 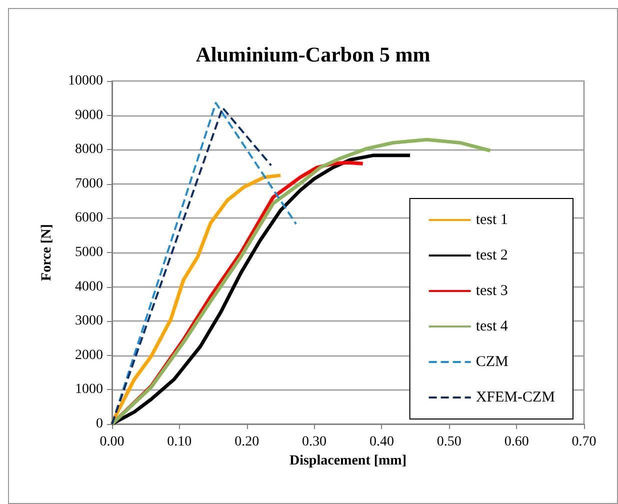 What do you see at coordinates (492, 256) in the screenshot?
I see `legend-label: test 2` at bounding box center [492, 256].